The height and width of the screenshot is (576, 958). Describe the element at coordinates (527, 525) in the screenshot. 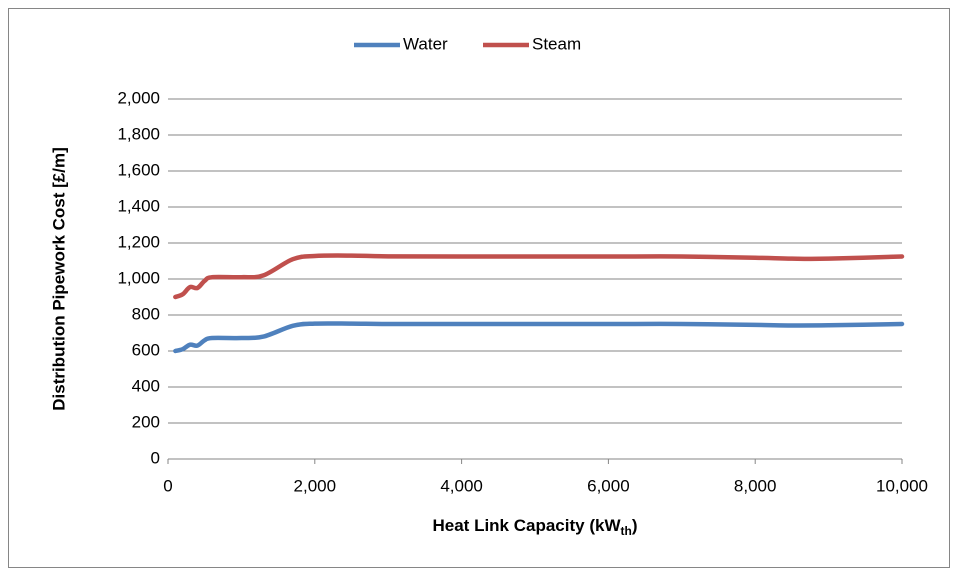

I see `x-axis-label-main: Heat Link Capacity (kW` at that location.